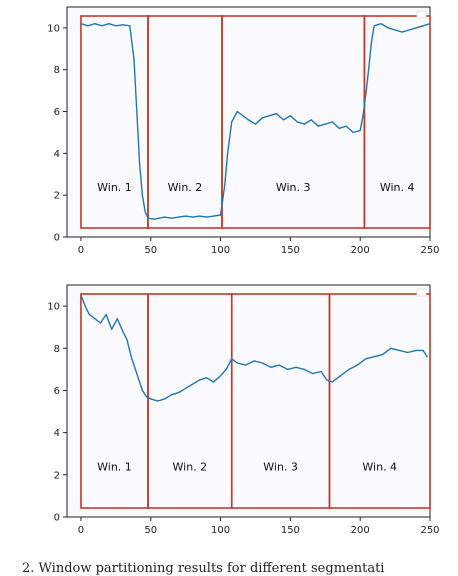 The height and width of the screenshot is (576, 458). Describe the element at coordinates (379, 401) in the screenshot. I see `window-4-box` at that location.